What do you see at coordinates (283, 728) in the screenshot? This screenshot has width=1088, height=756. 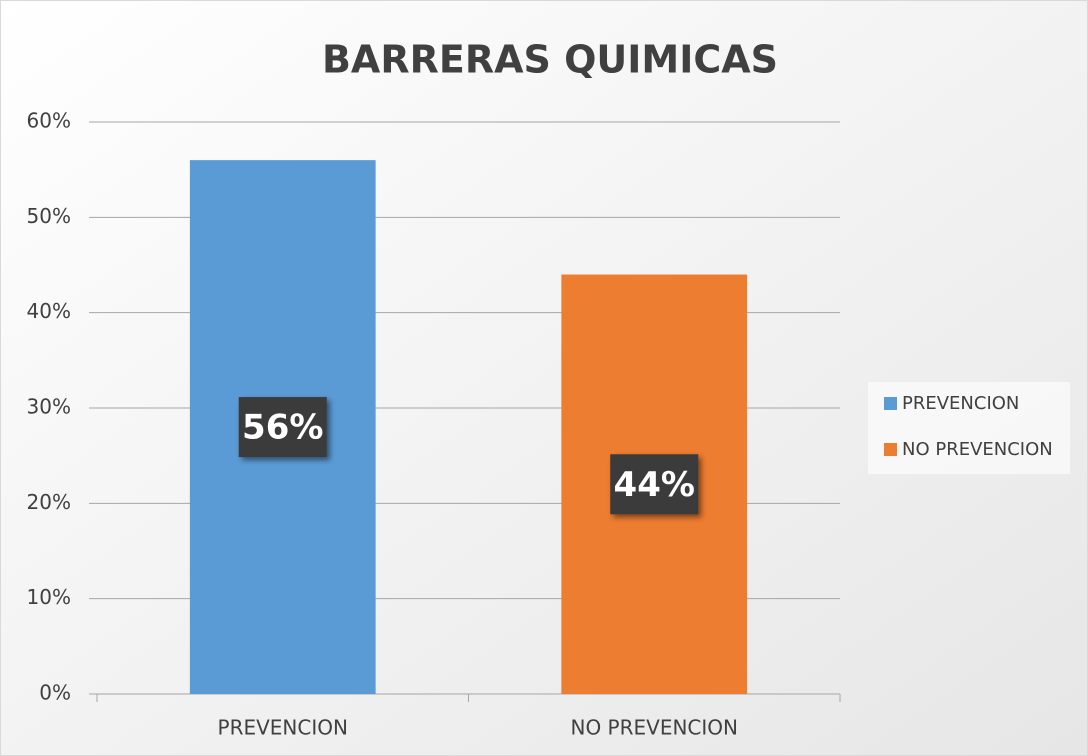 I see `x-tick-label: PREVENCION` at bounding box center [283, 728].